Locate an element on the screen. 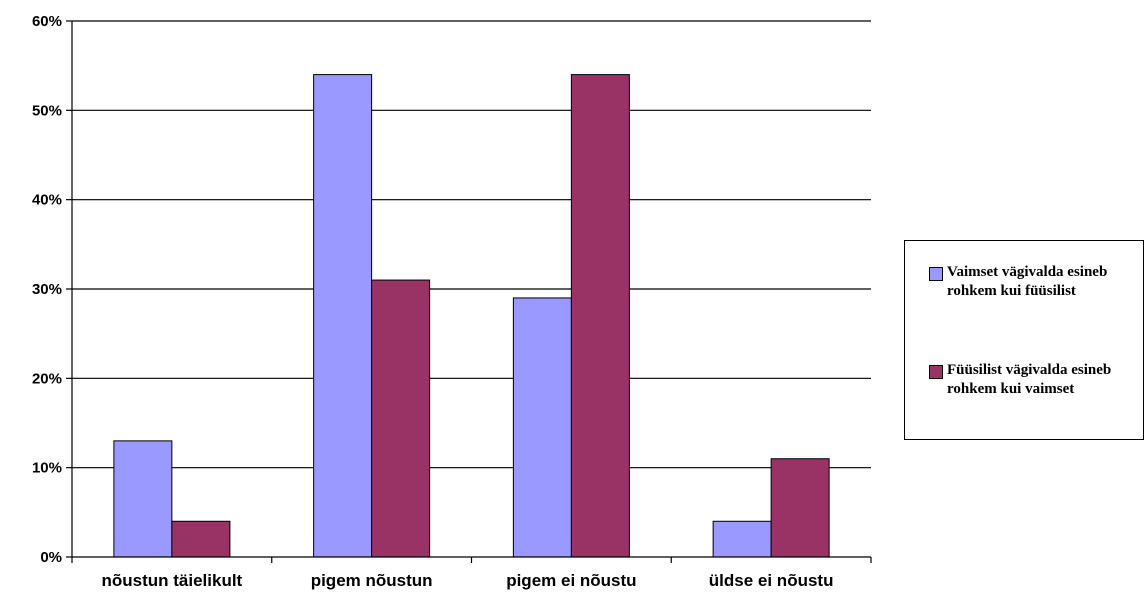 This screenshot has width=1144, height=596. x-category-label: pigem nõustun is located at coordinates (372, 580).